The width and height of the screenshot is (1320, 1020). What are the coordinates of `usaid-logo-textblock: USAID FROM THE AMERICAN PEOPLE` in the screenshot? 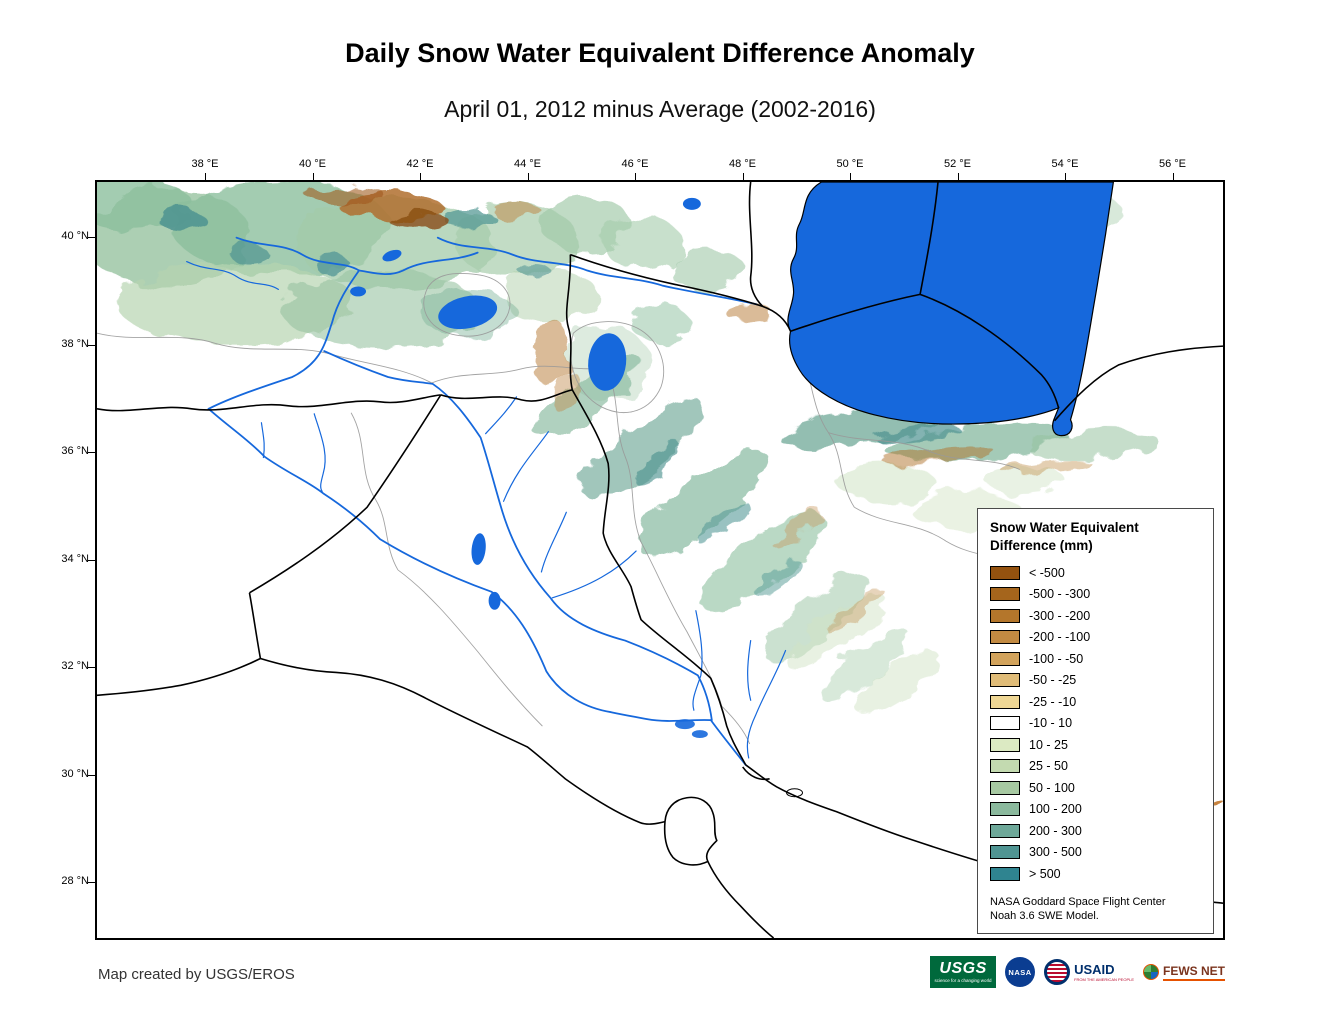 It's located at (1104, 972).